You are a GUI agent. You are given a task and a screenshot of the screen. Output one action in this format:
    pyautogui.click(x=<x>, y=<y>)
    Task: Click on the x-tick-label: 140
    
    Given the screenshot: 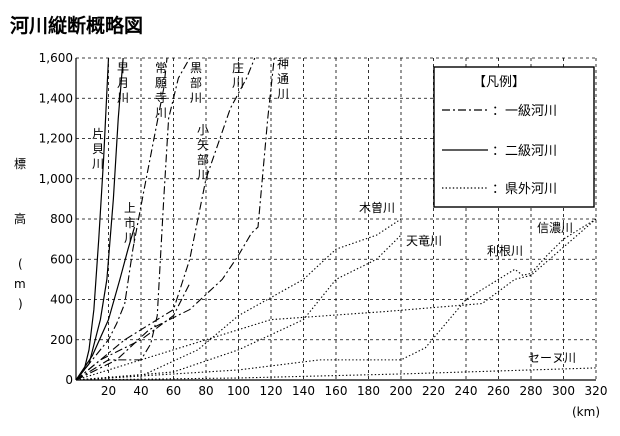 What is the action you would take?
    pyautogui.click(x=303, y=391)
    